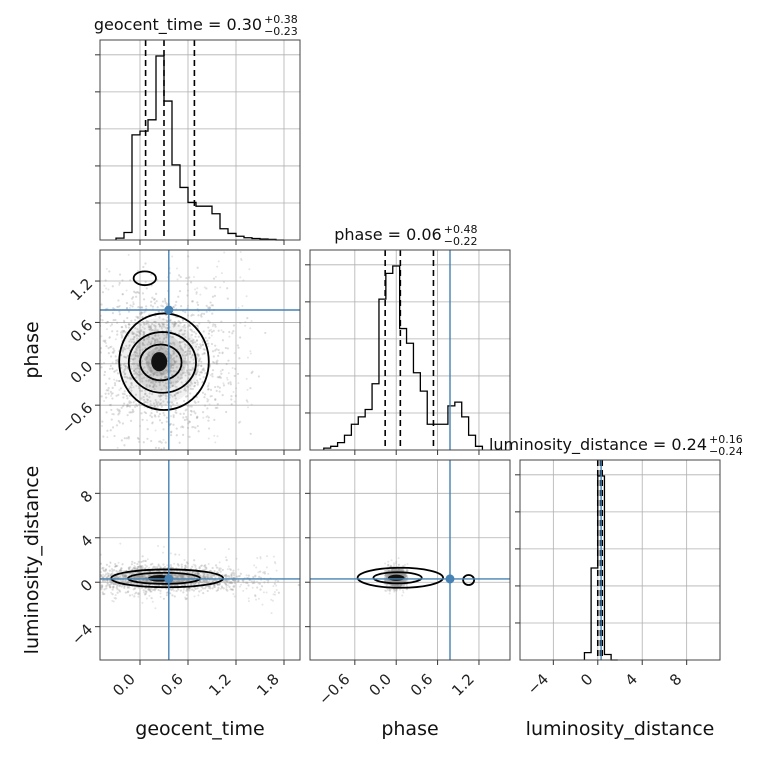 The image size is (760, 760). I want to click on density-core, so click(159, 362).